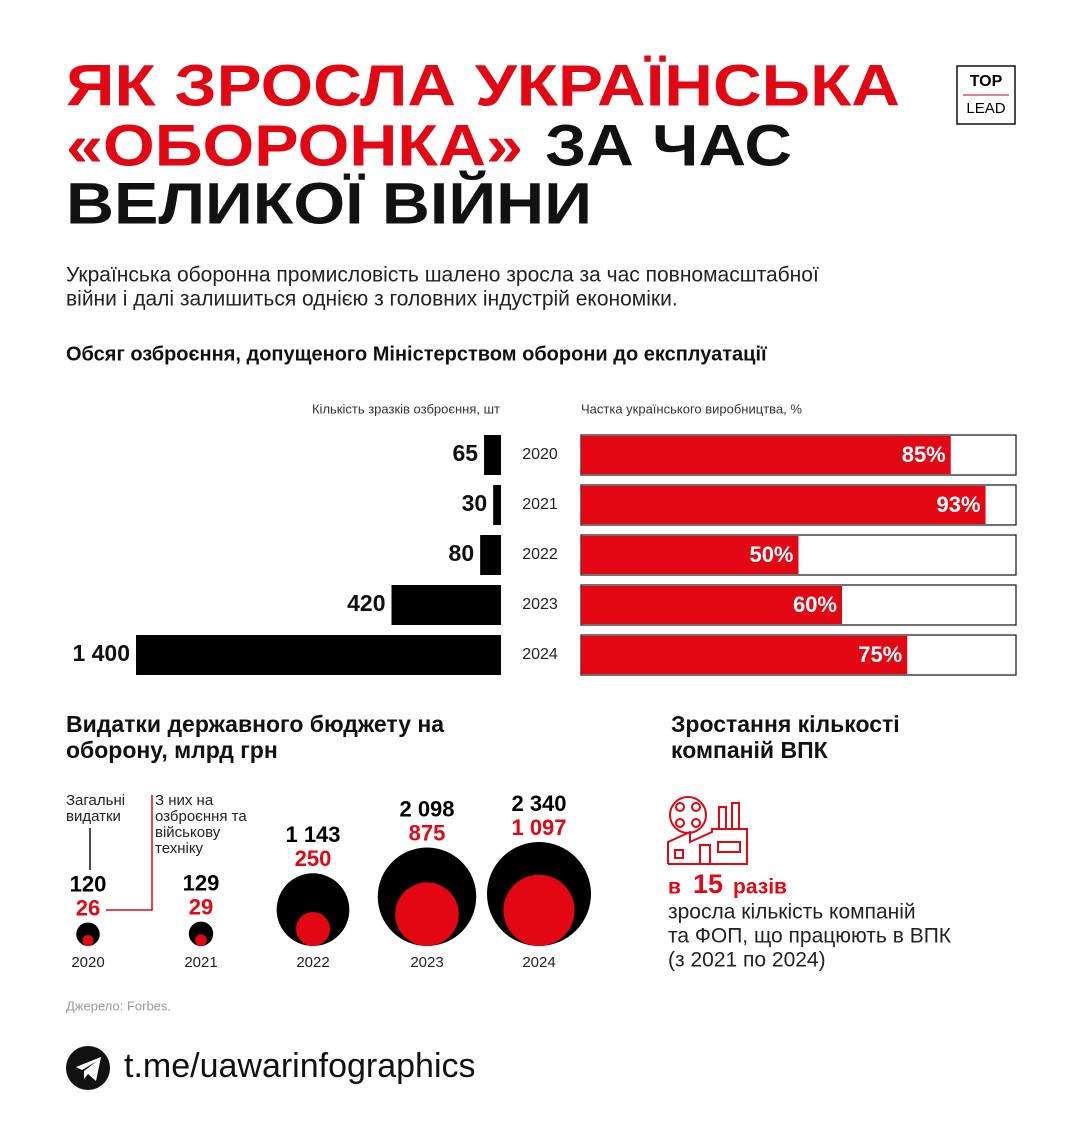  What do you see at coordinates (880, 654) in the screenshot?
I see `value-label: 75%` at bounding box center [880, 654].